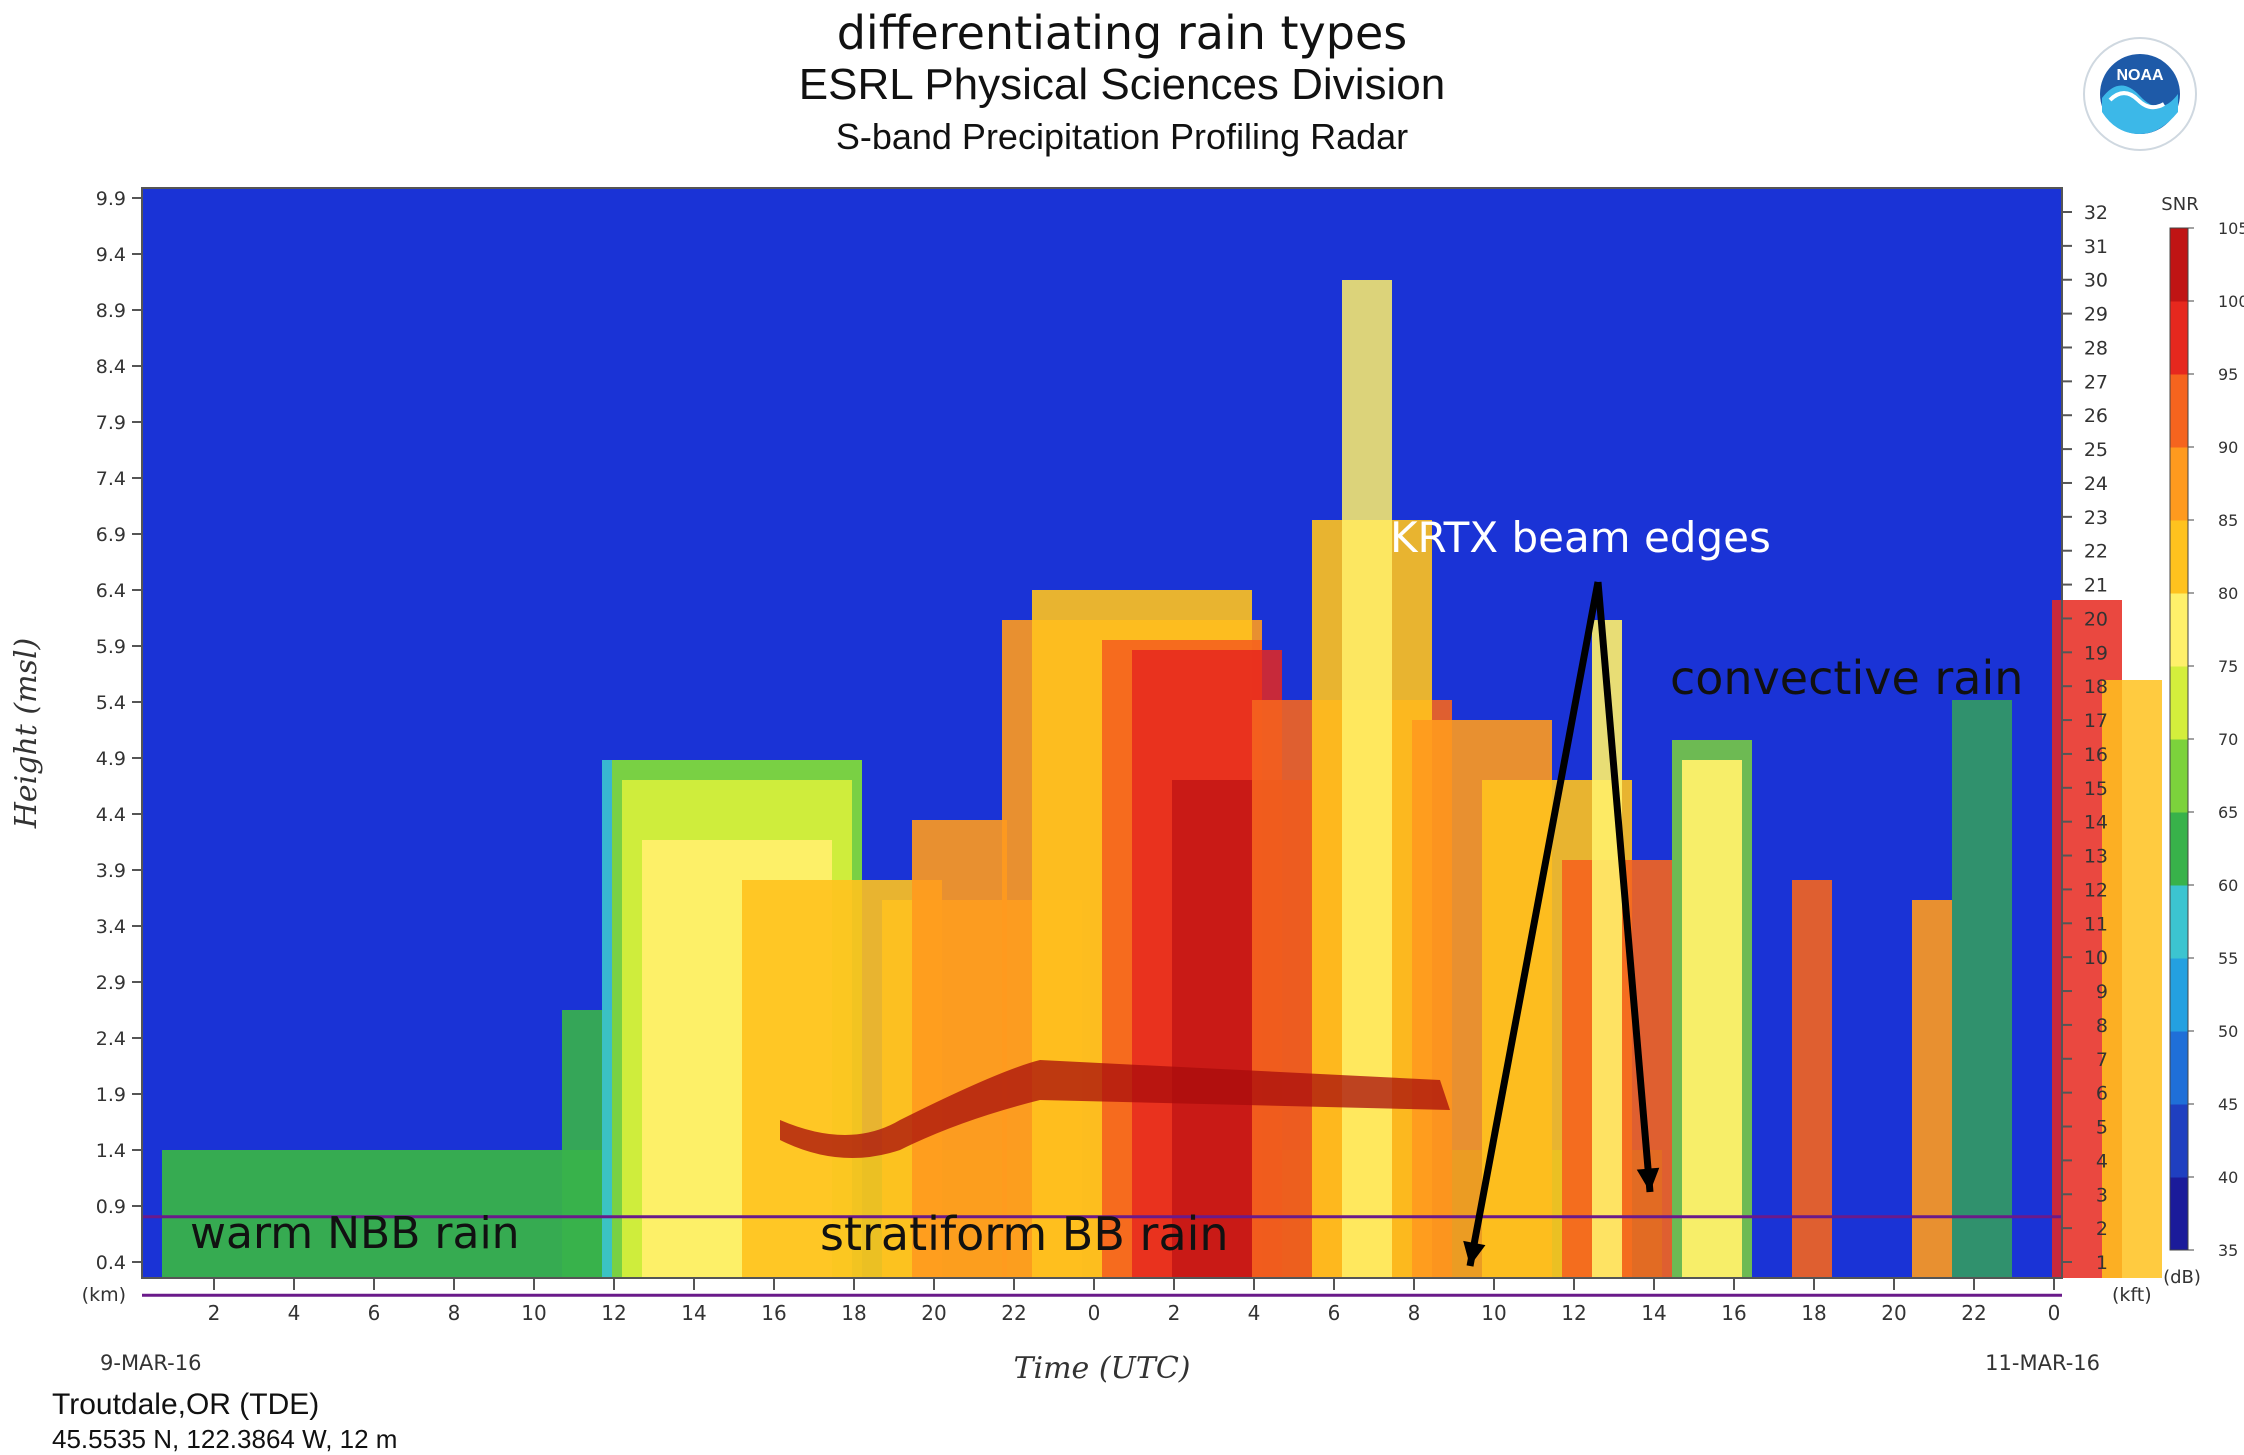  What do you see at coordinates (2102, 1128) in the screenshot?
I see `y-tick-label-right: 5` at bounding box center [2102, 1128].